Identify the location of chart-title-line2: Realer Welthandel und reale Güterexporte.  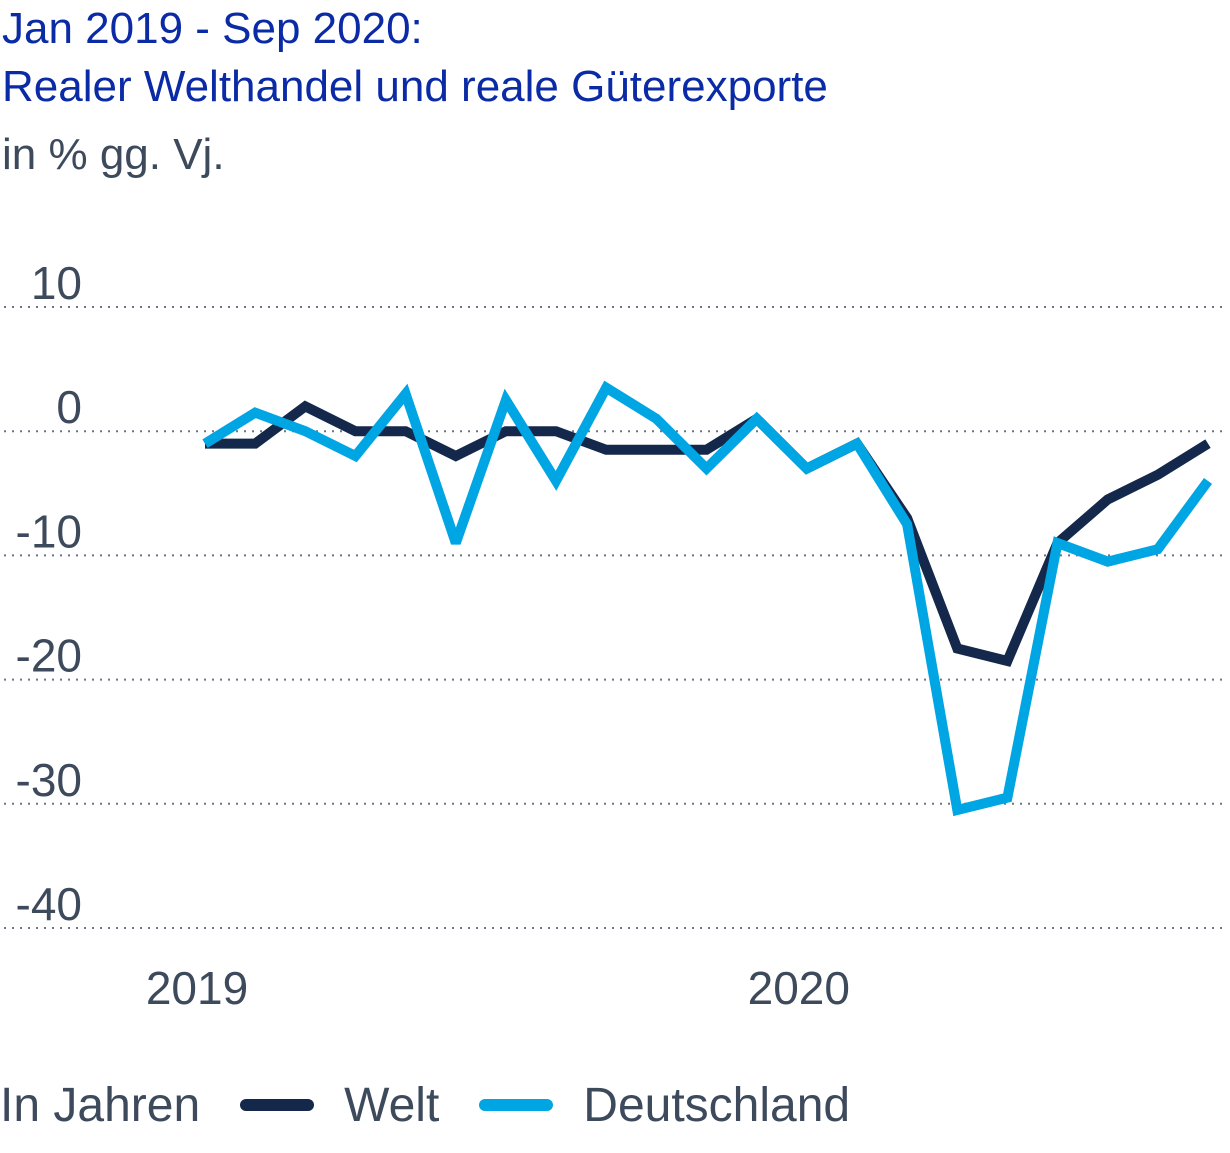
(415, 86).